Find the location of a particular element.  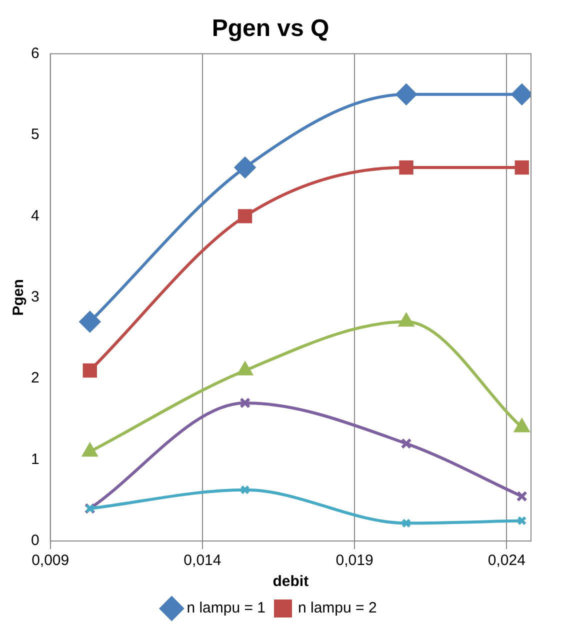

legend-label: n lampu = 2 is located at coordinates (337, 608).